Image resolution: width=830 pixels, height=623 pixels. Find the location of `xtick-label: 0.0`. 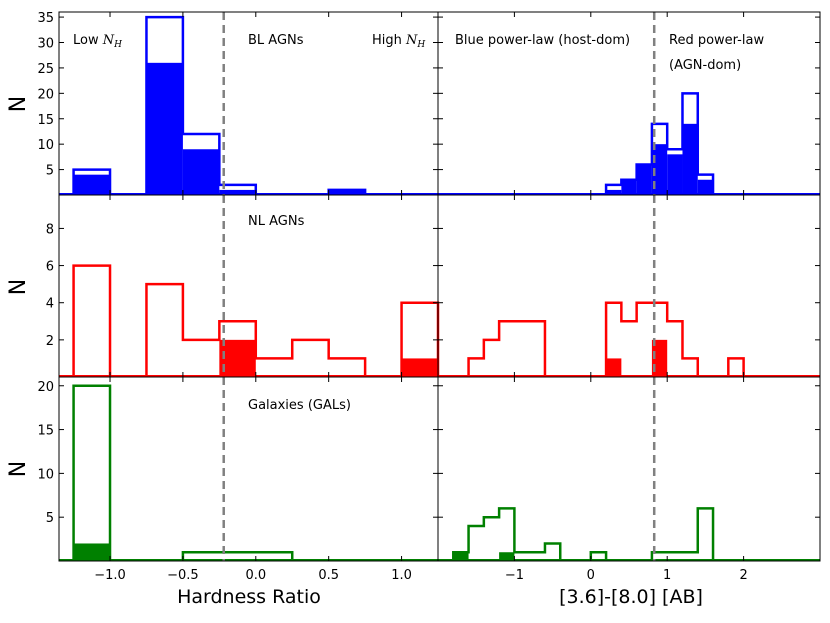

xtick-label: 0.0 is located at coordinates (255, 575).